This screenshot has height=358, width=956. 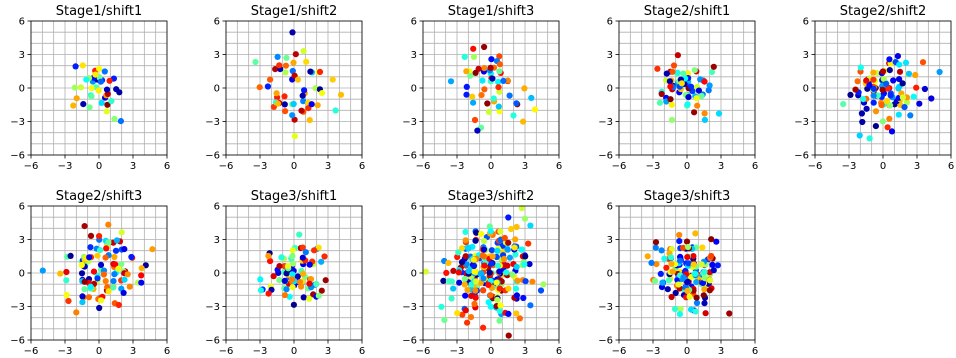 What do you see at coordinates (482, 273) in the screenshot?
I see `subplot-8: −6 6 −3 3 0 0 3 −3 6 −6 Stage3/shift2` at bounding box center [482, 273].